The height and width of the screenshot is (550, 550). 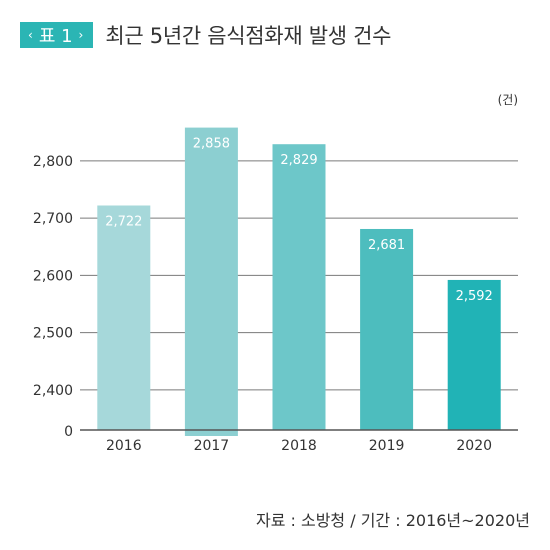 What do you see at coordinates (53, 391) in the screenshot?
I see `y-tick-label: 2,400` at bounding box center [53, 391].